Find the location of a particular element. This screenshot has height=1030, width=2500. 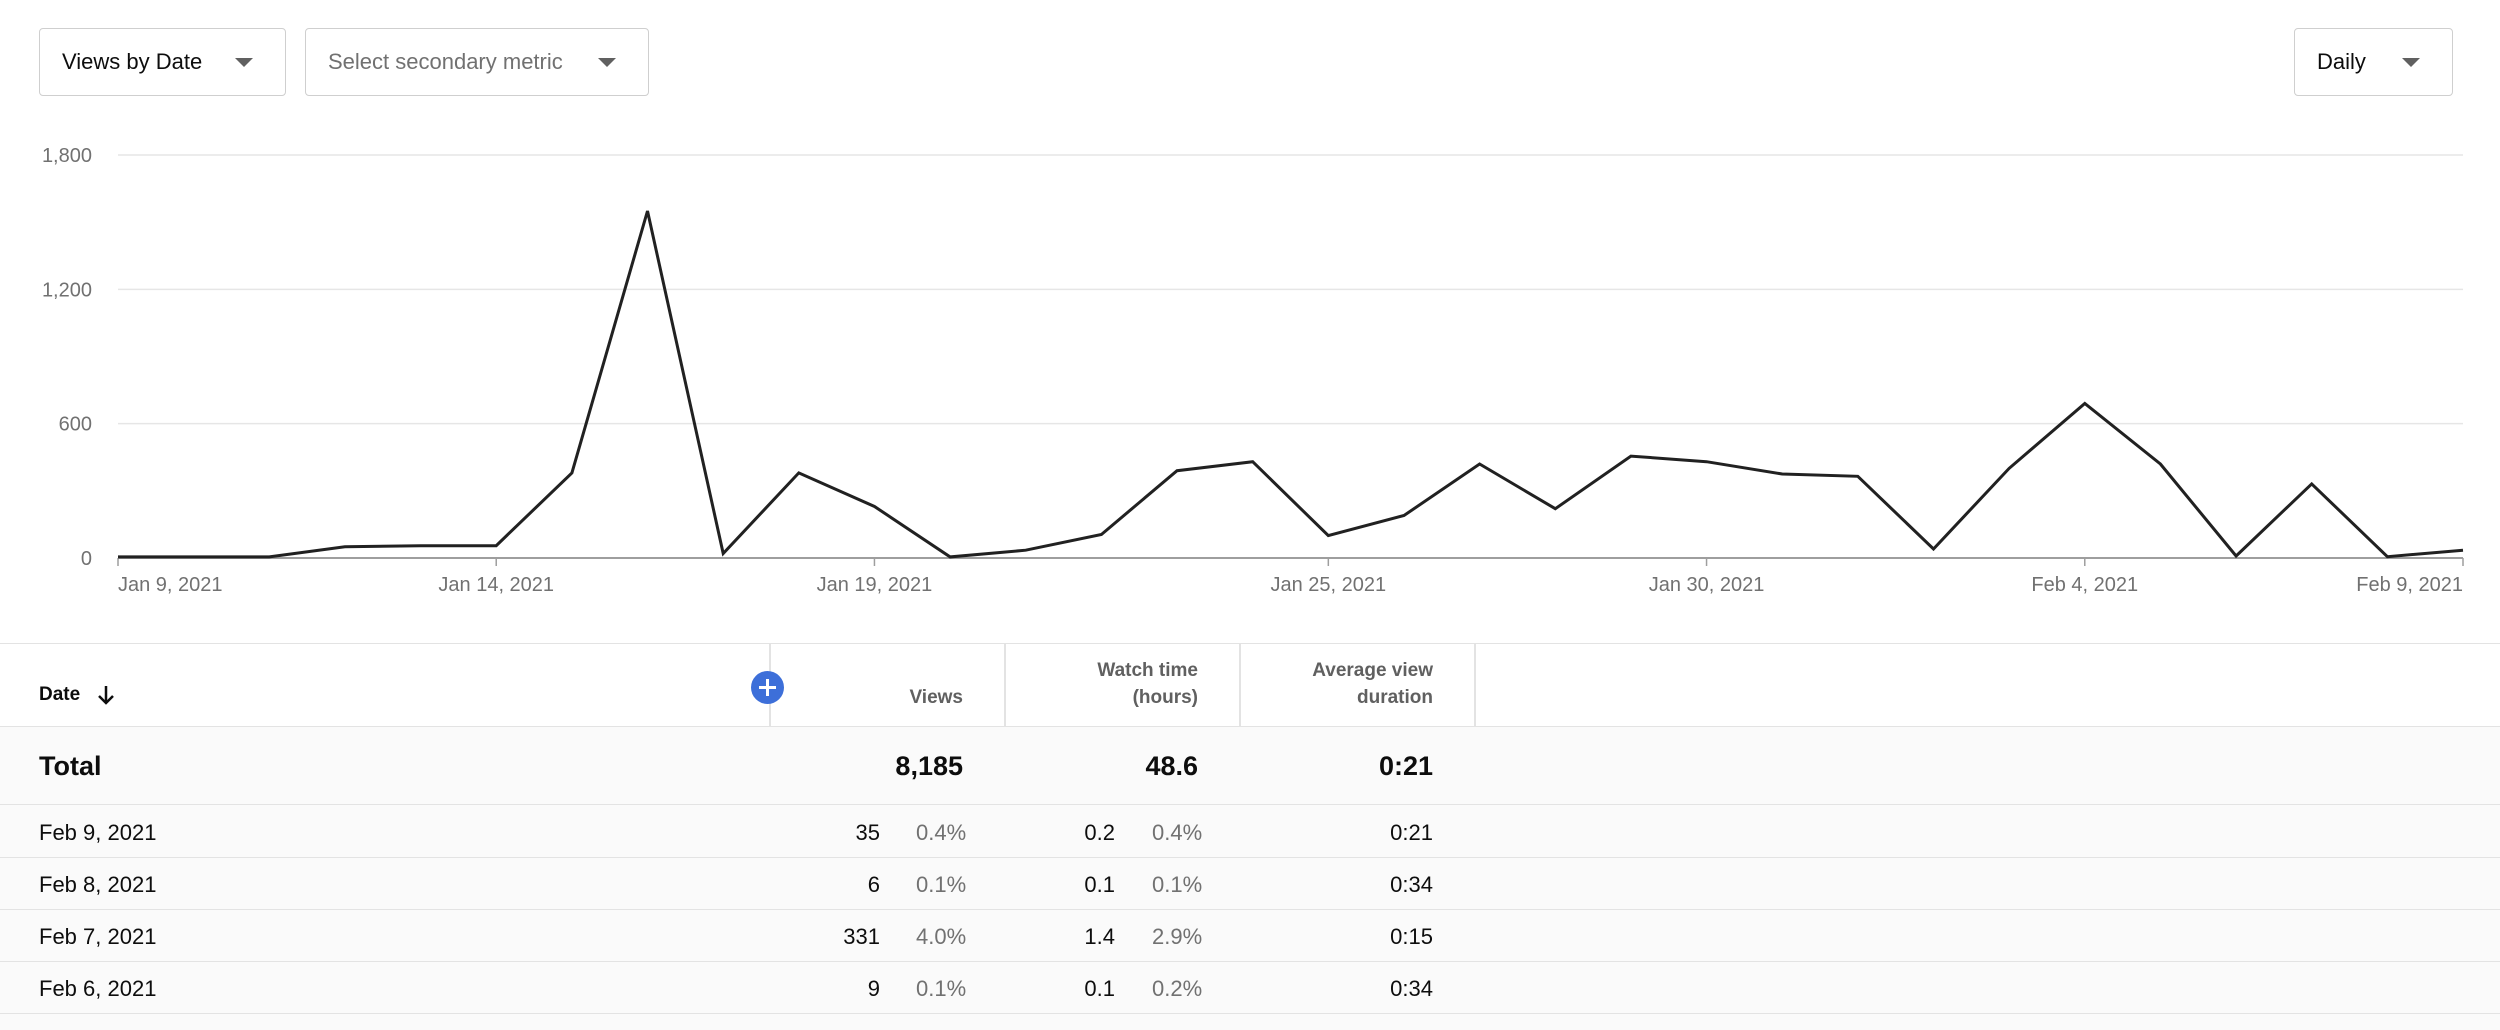

x-tick-label: Feb 4, 2021 is located at coordinates (2084, 585).